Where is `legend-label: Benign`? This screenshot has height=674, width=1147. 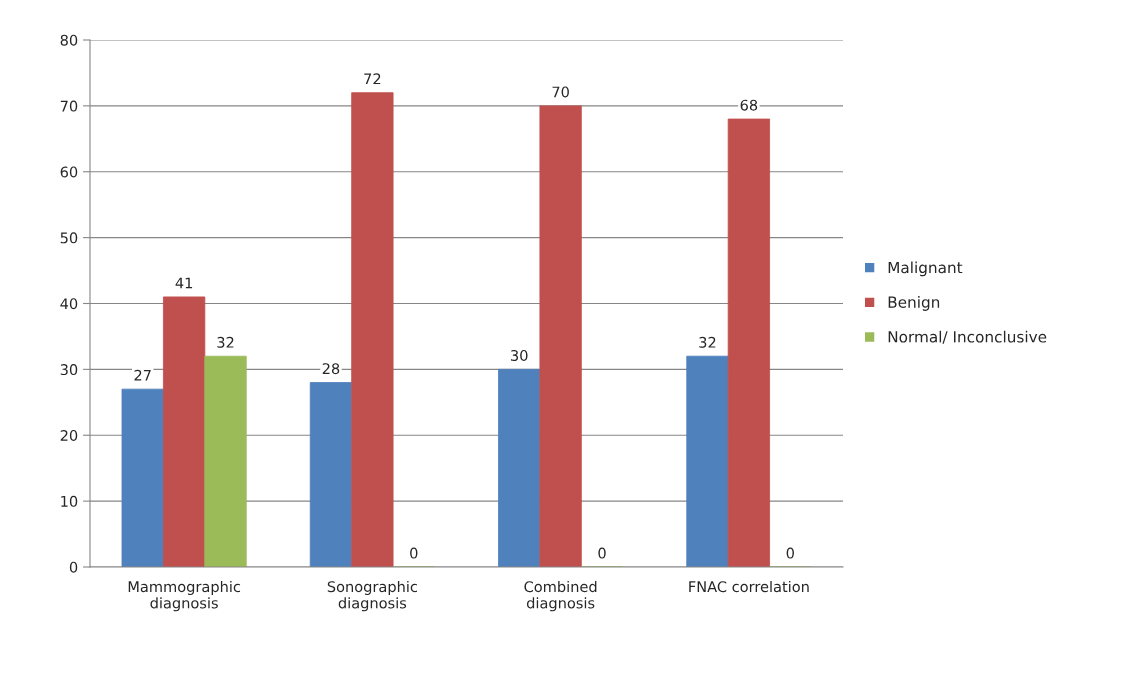 legend-label: Benign is located at coordinates (914, 303).